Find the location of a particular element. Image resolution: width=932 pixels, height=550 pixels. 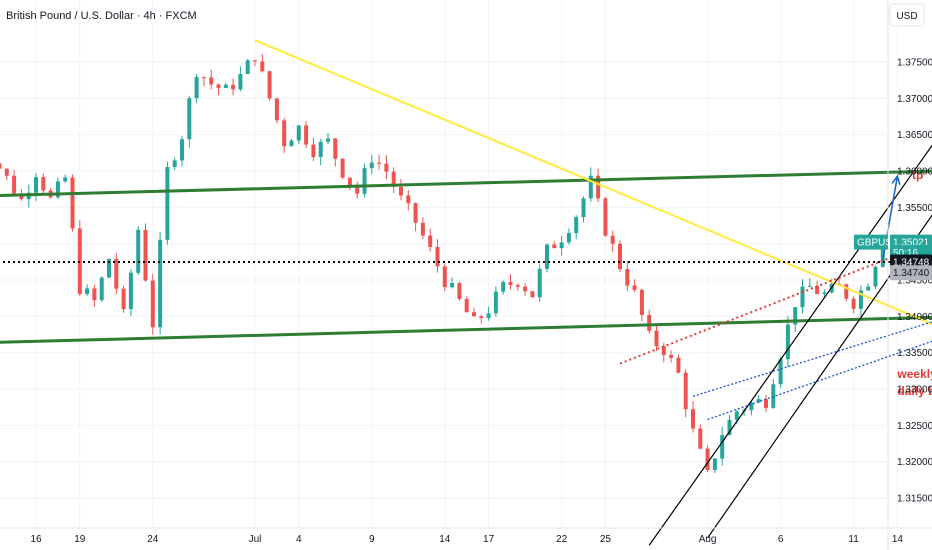

time-axis: 161924Jul4914172225Aug61114192227Se is located at coordinates (481, 539).